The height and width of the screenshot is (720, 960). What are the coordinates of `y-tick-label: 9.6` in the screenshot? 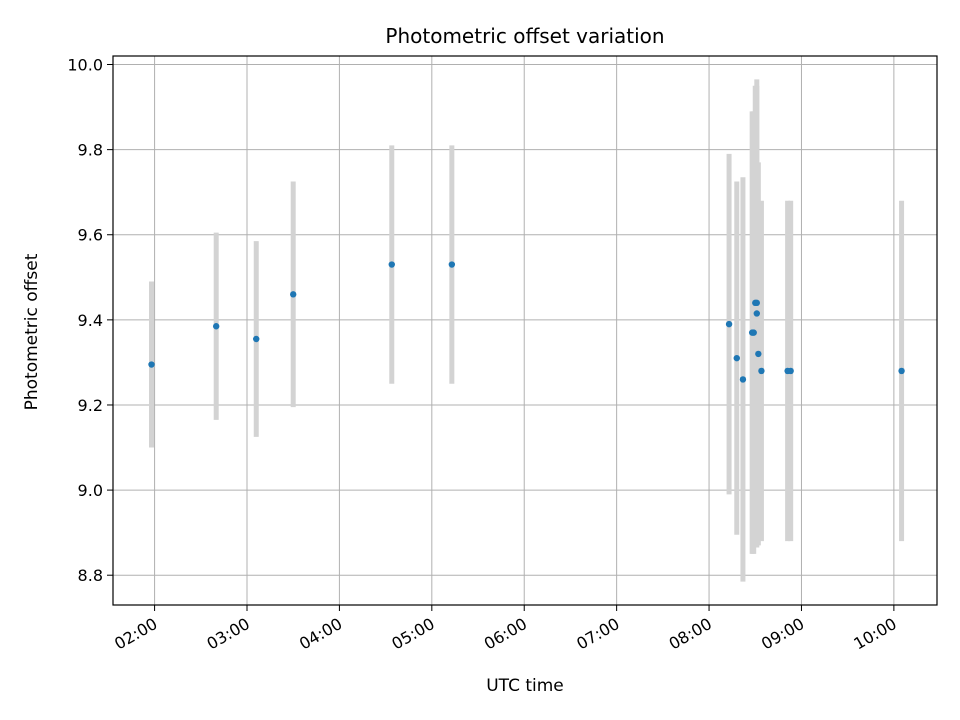 It's located at (90, 235).